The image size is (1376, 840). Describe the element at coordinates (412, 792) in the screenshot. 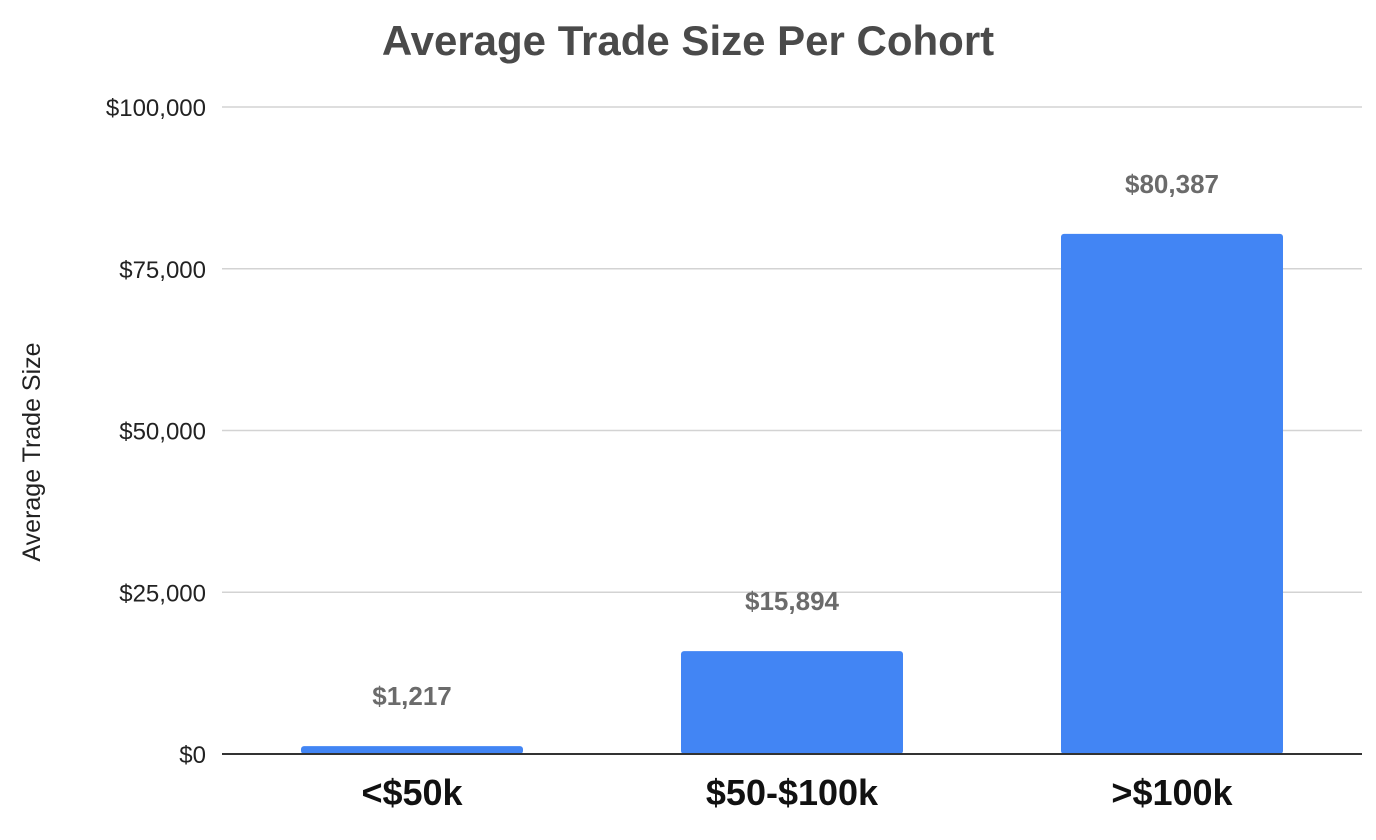

I see `x-tick-label: <$50k` at that location.